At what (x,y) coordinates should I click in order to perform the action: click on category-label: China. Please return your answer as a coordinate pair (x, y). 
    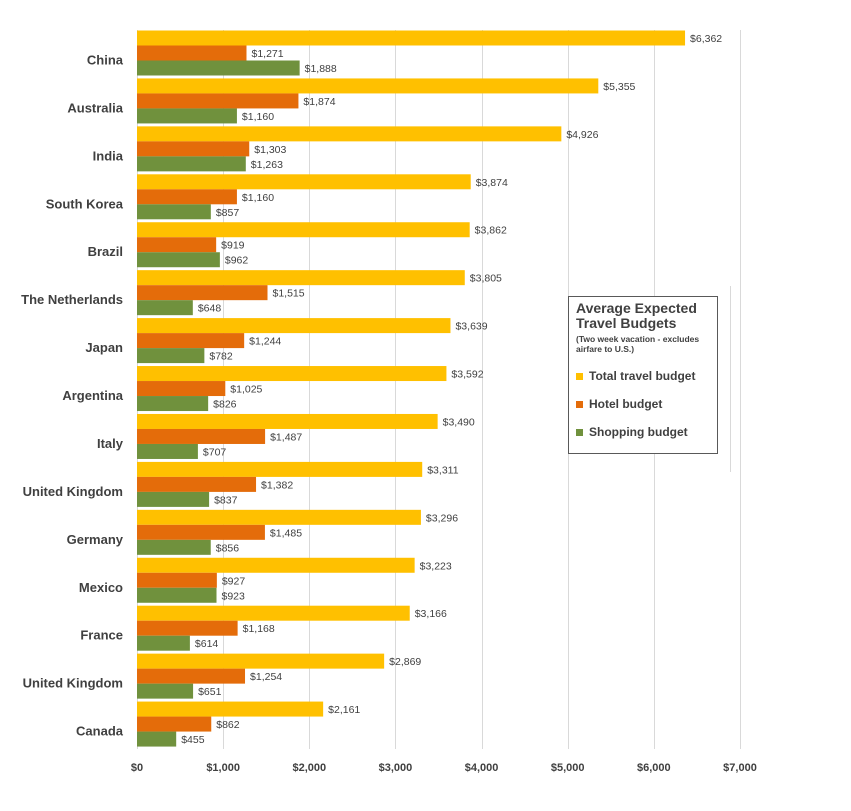
    Looking at the image, I should click on (105, 60).